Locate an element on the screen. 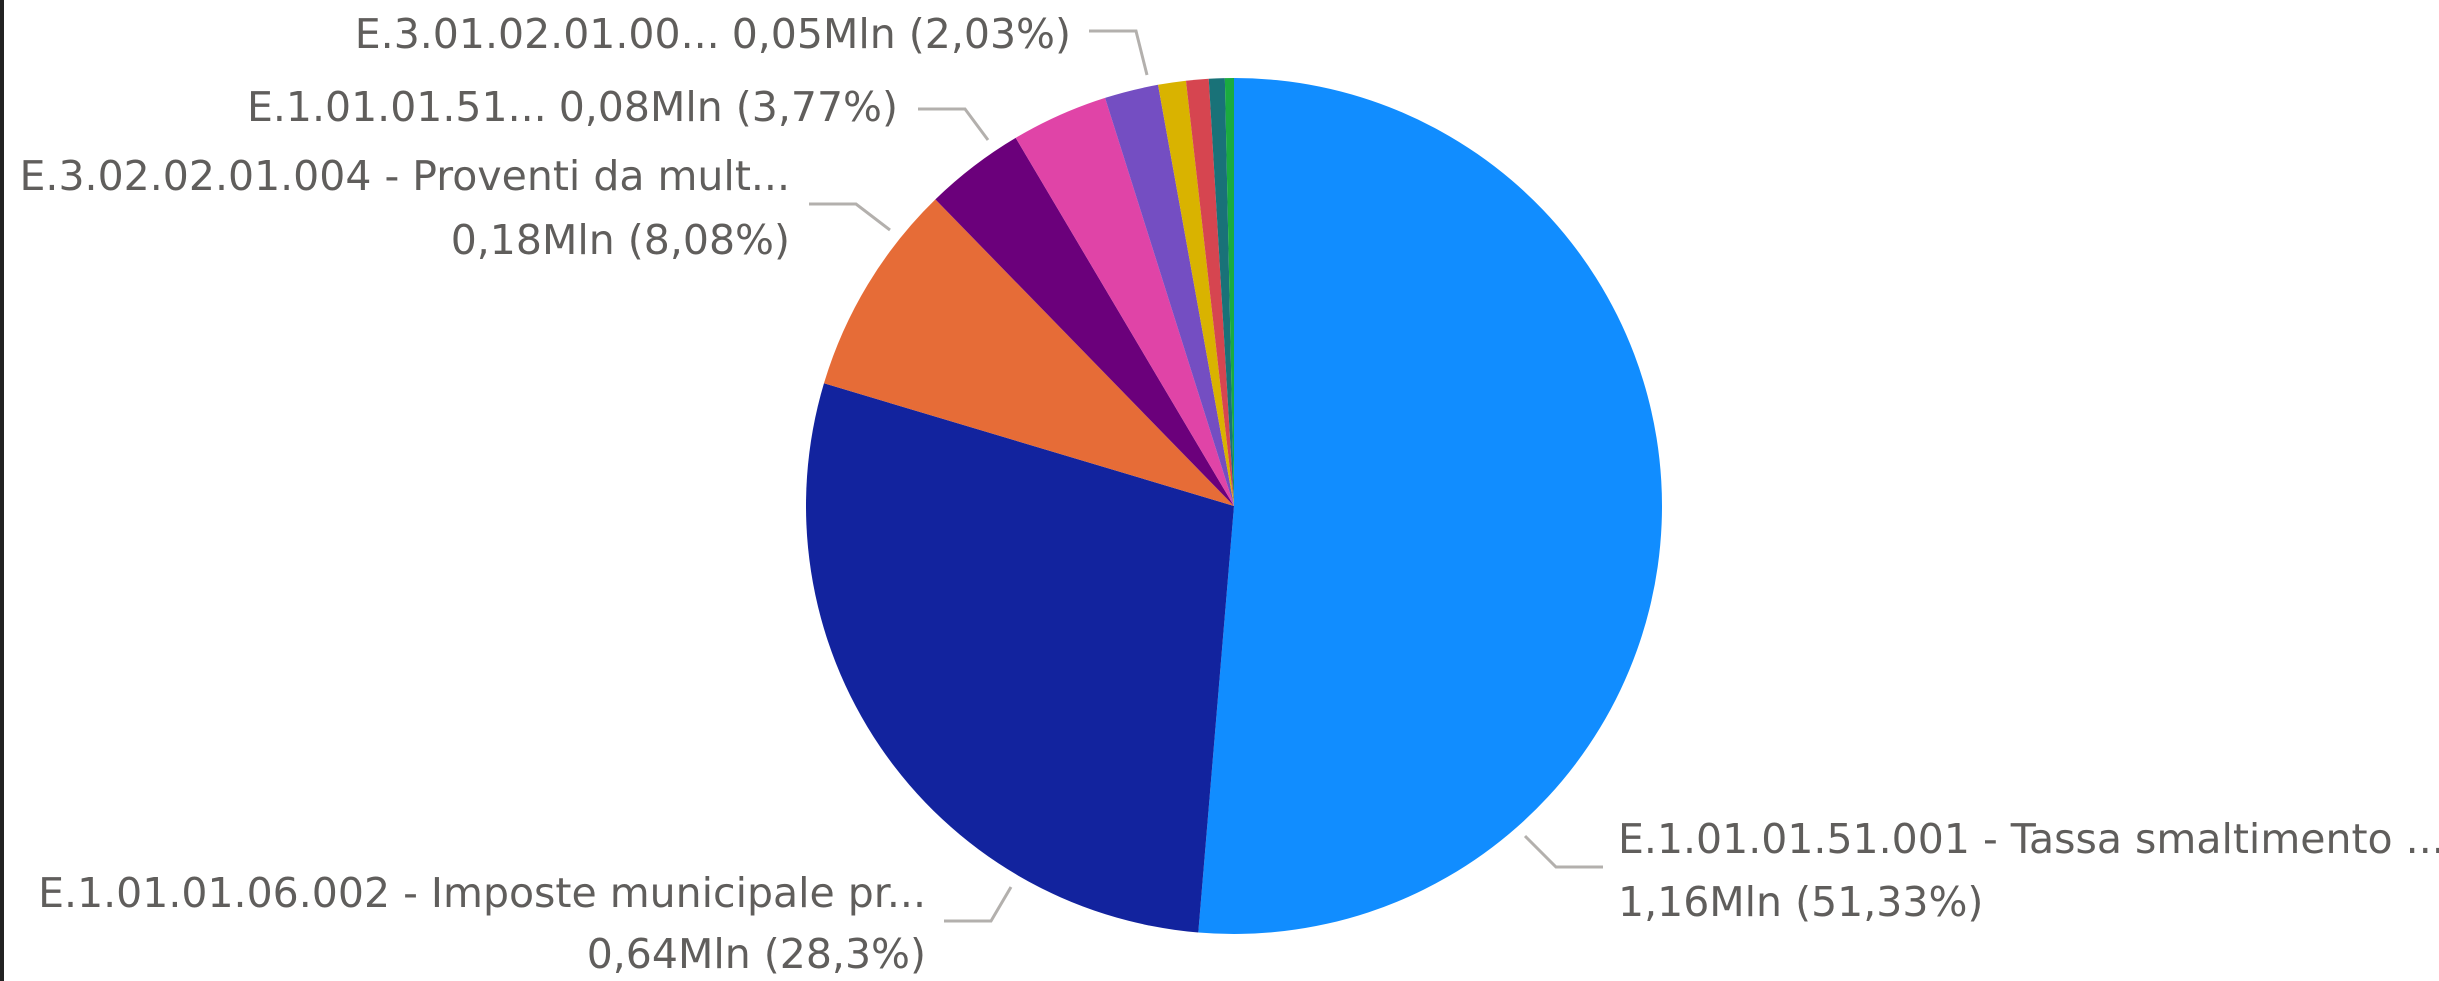  slice-value-label: 0,18Mln (8,08%) is located at coordinates (620, 240).